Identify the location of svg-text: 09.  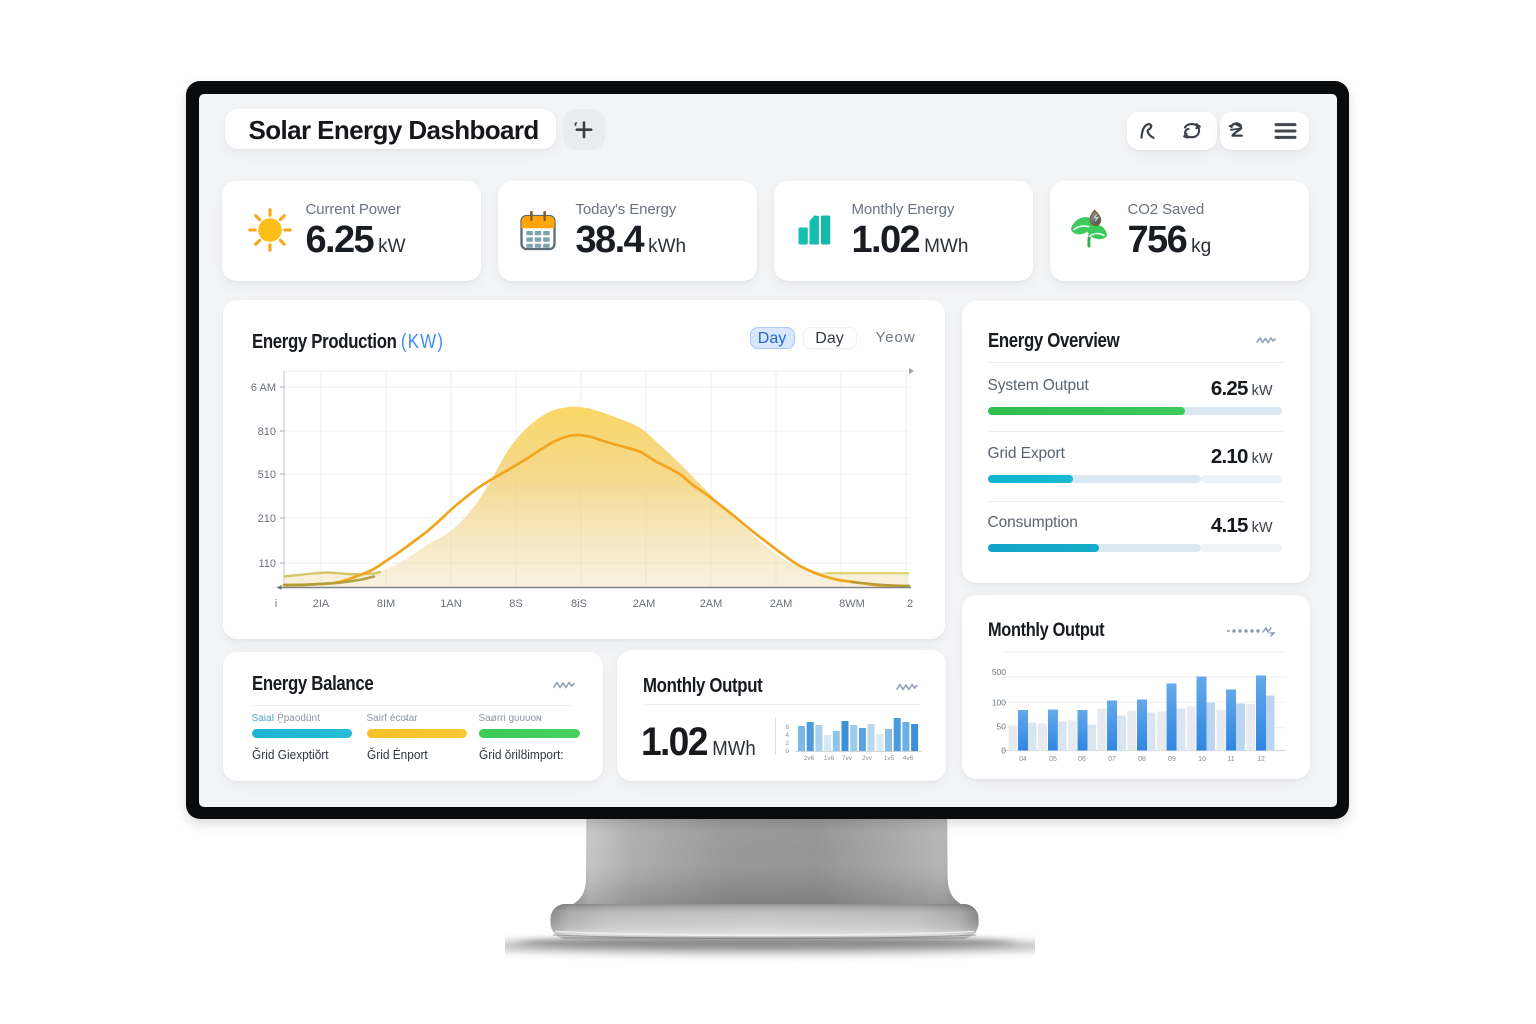
(1172, 759).